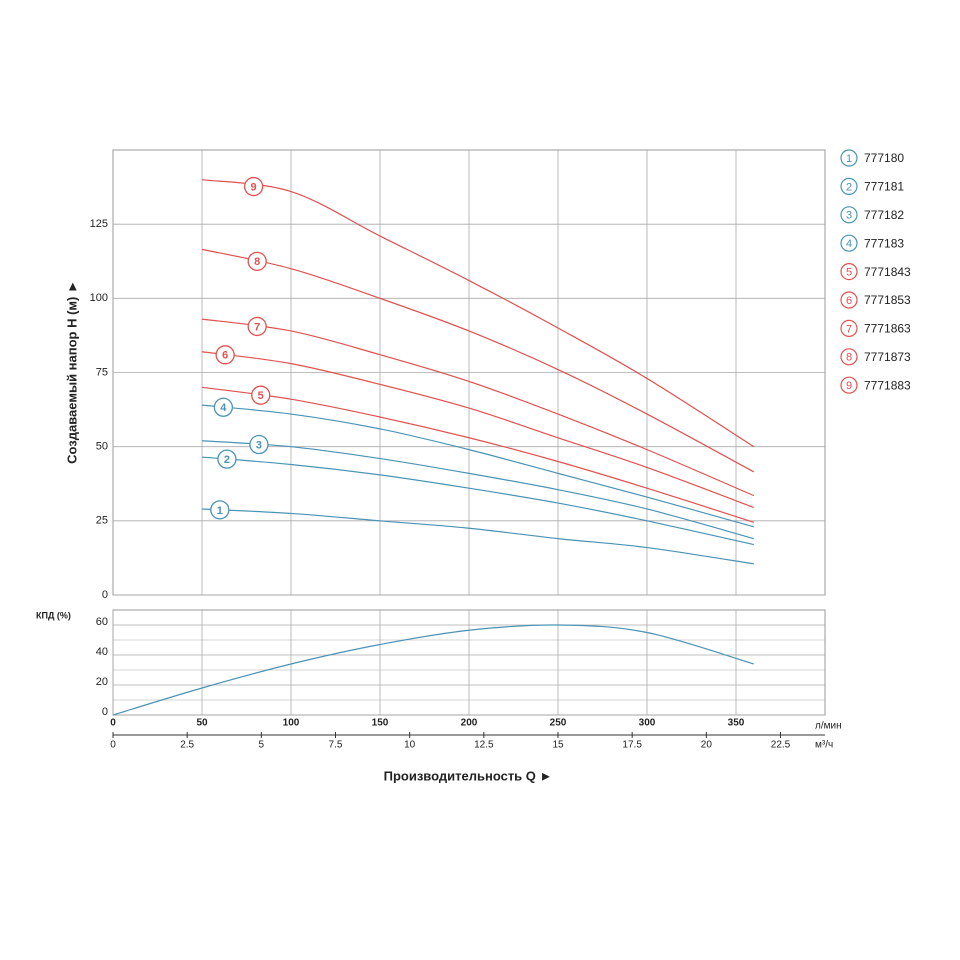 The height and width of the screenshot is (960, 960). What do you see at coordinates (887, 300) in the screenshot?
I see `legend-label: 7771853` at bounding box center [887, 300].